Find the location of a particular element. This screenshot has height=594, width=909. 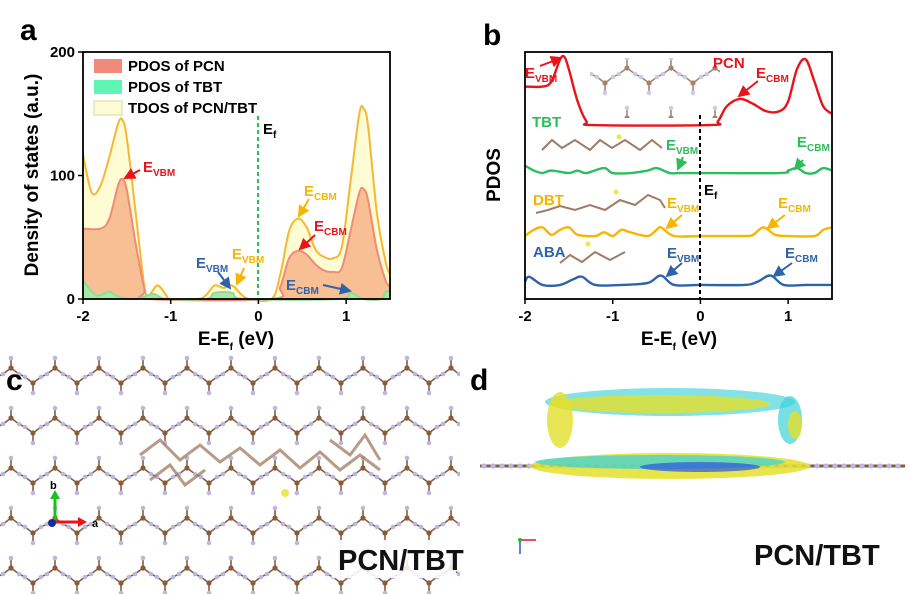

annotation-vbm-pcn-b: EVBM is located at coordinates (541, 75).